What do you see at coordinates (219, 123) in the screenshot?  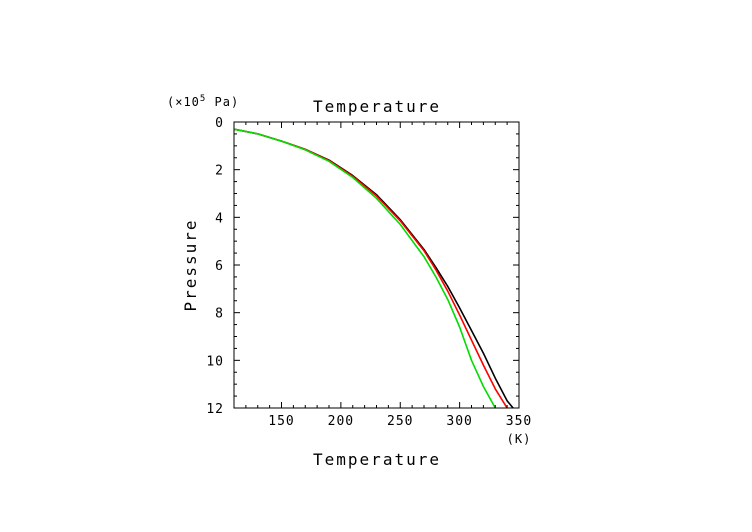 I see `y-tick-label: 0` at bounding box center [219, 123].